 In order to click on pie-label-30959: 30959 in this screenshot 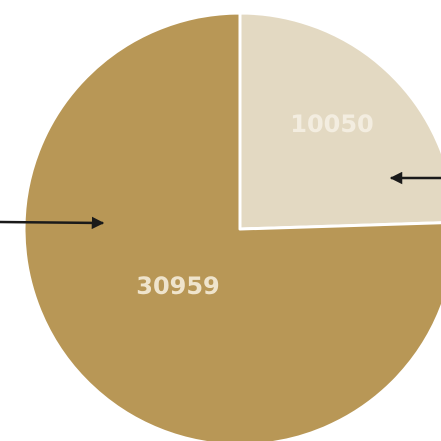, I will do `click(178, 286)`.